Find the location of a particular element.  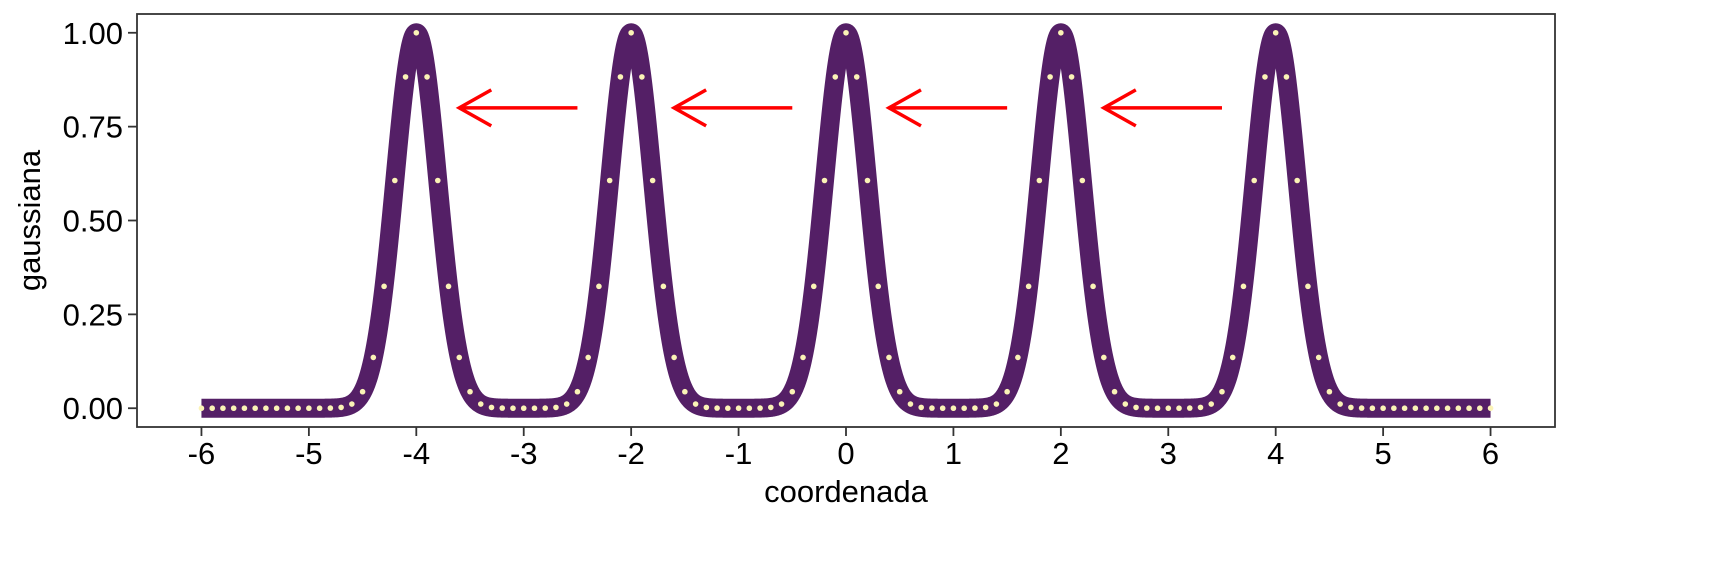

x-tick-label: -3 is located at coordinates (524, 453).